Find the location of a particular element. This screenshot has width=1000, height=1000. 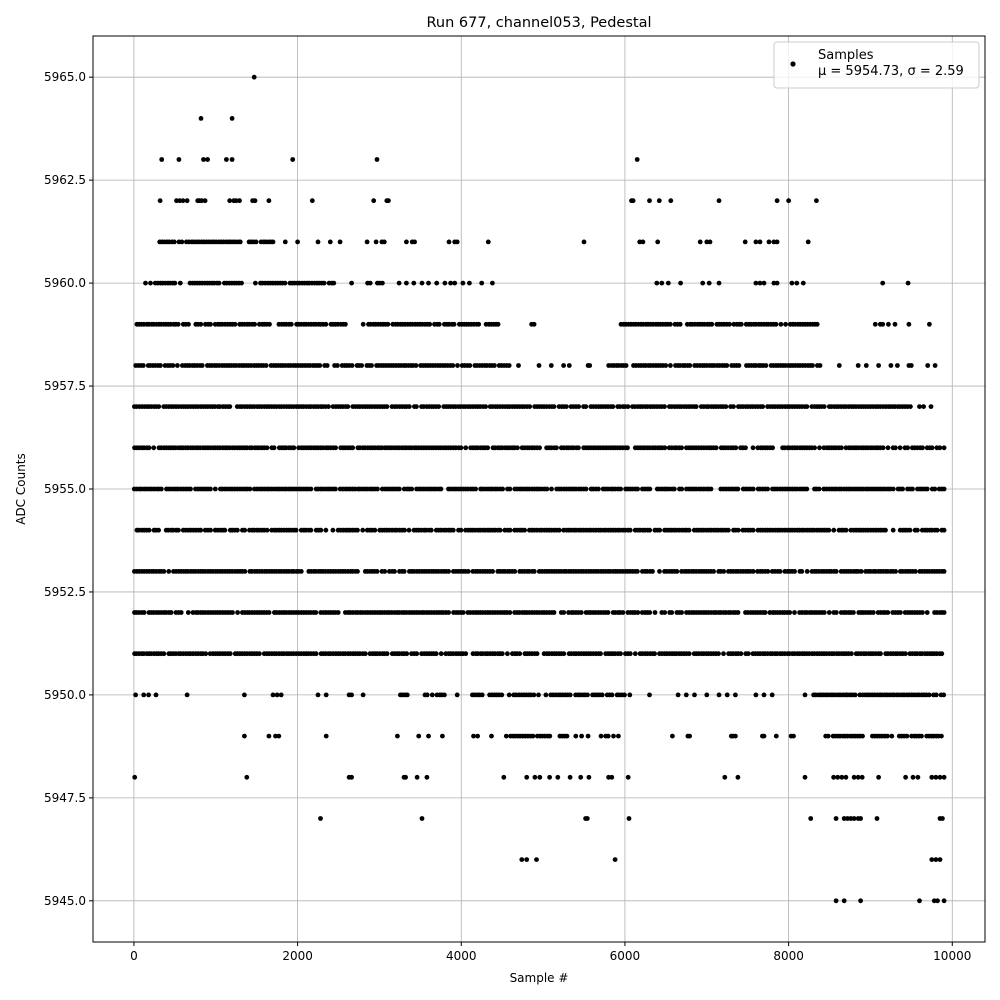

x-tick-label: 2000 is located at coordinates (297, 956).